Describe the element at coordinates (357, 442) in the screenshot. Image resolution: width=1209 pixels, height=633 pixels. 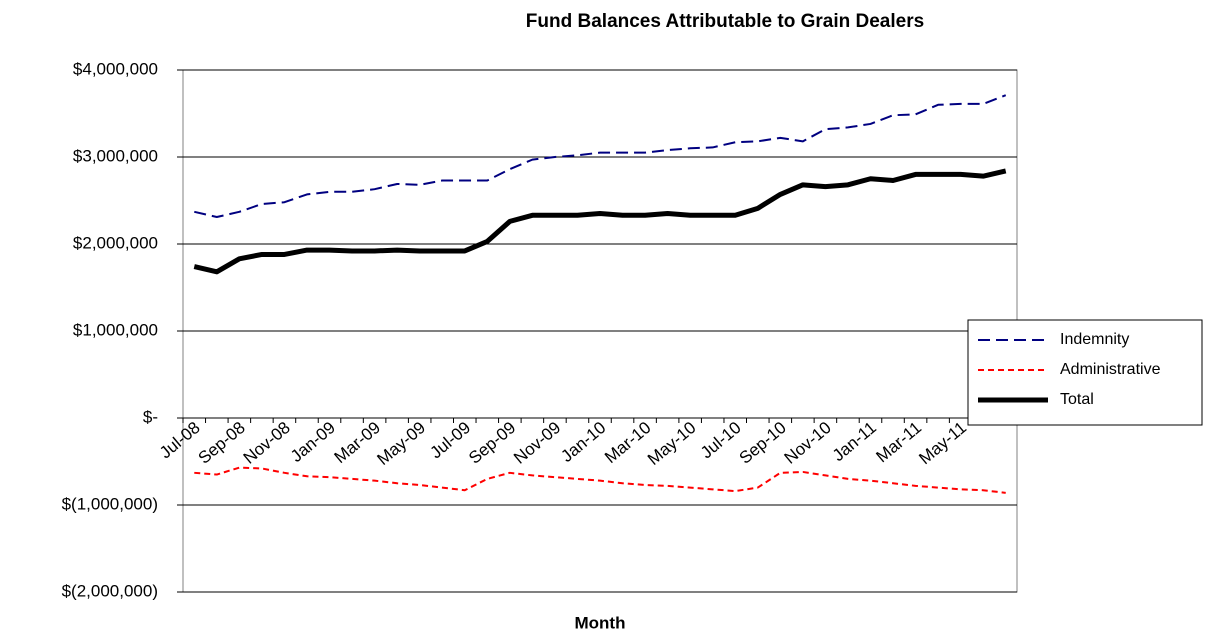
I see `x-tick-label: Mar-09` at that location.